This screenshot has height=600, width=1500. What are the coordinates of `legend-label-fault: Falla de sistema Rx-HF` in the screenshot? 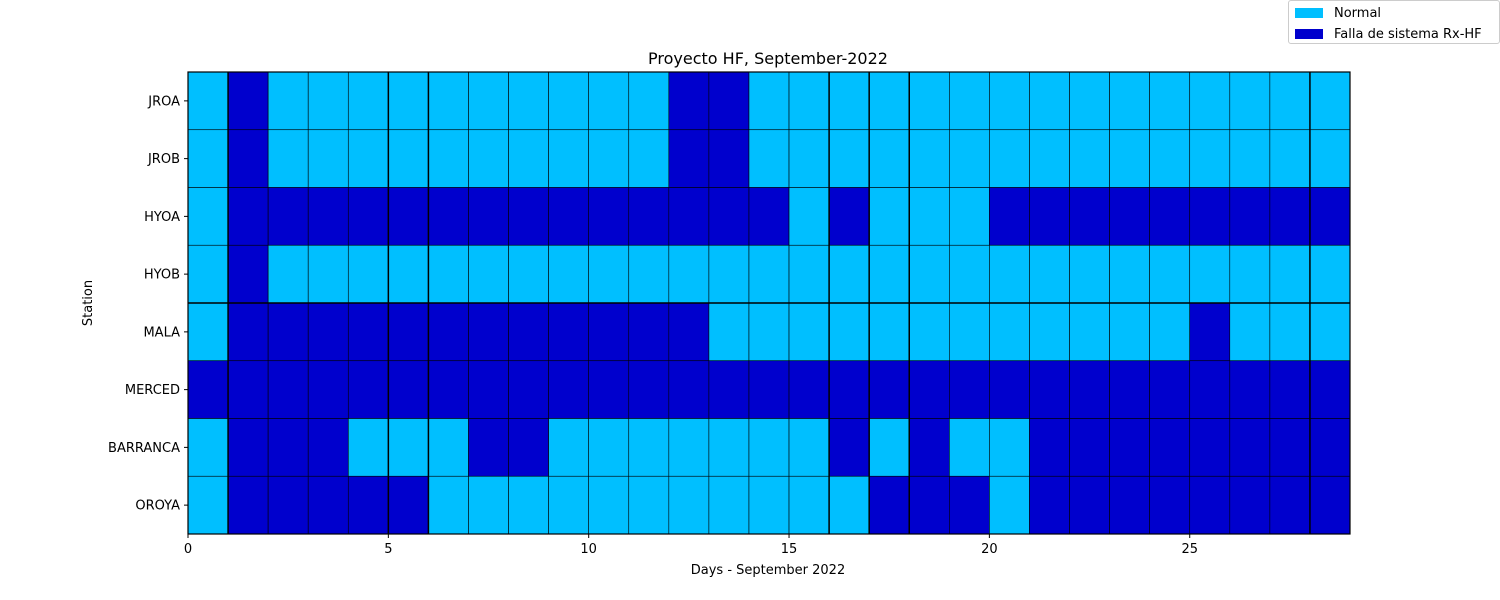 It's located at (1408, 34).